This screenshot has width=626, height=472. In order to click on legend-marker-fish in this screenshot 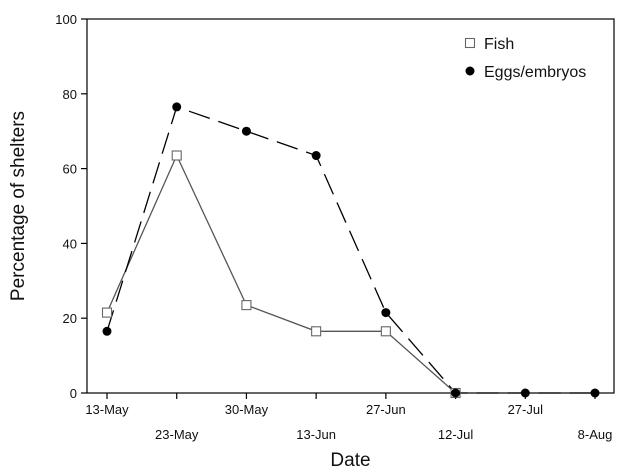, I will do `click(470, 43)`.